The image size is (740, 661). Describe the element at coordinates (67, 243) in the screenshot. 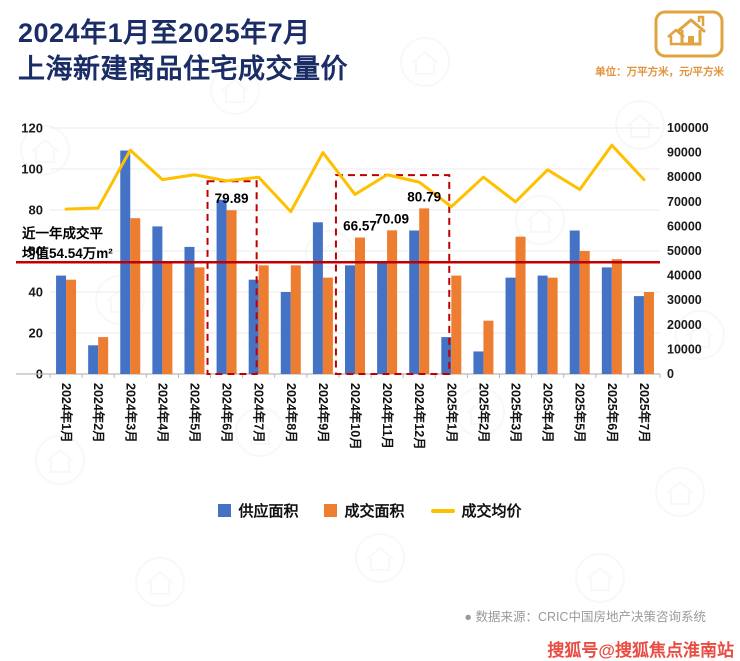

I see `average-annotation: 近一年成交平 均值54.54万m²` at that location.